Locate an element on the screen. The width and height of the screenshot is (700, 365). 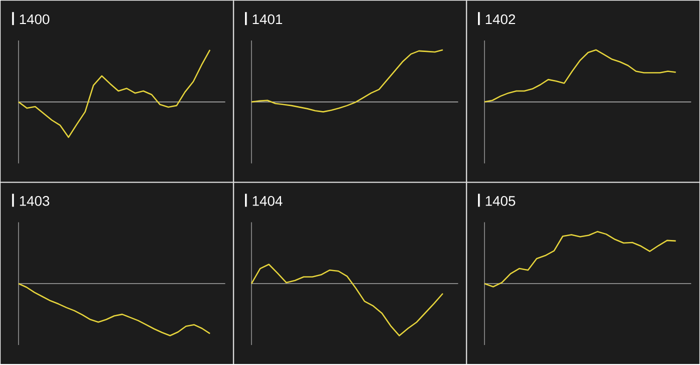
chart-title: 1405 is located at coordinates (501, 201).